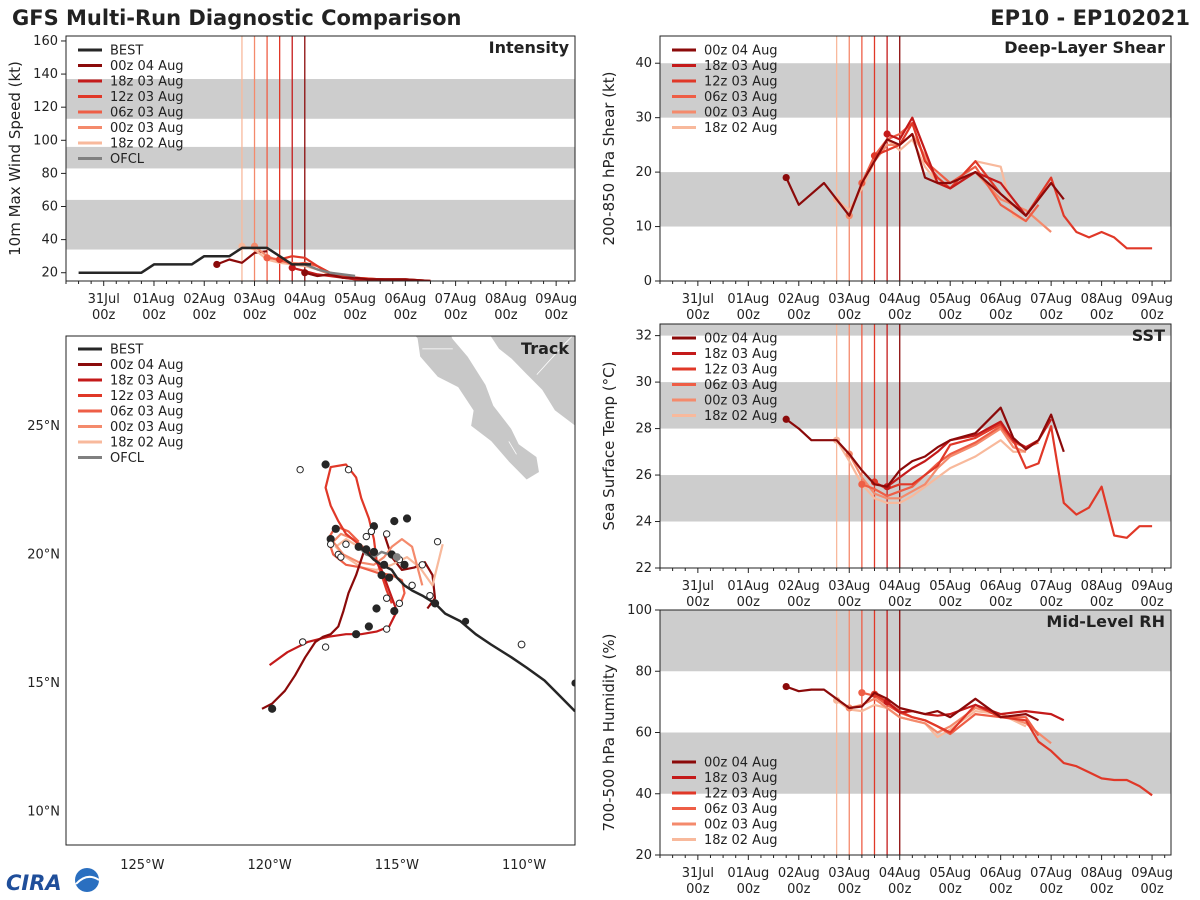 The image size is (1200, 900). I want to click on logo-swirl-icon, so click(87, 880).